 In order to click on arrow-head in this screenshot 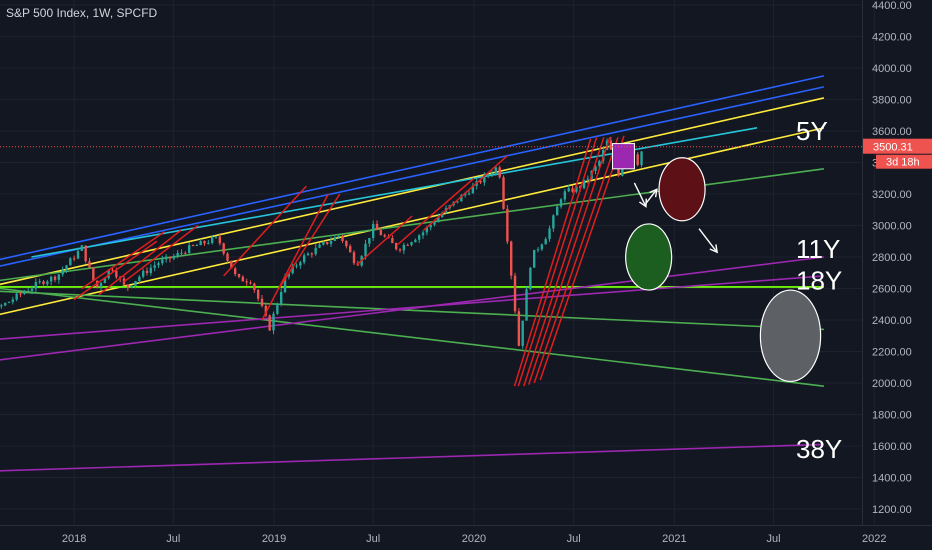, I will do `click(642, 203)`.